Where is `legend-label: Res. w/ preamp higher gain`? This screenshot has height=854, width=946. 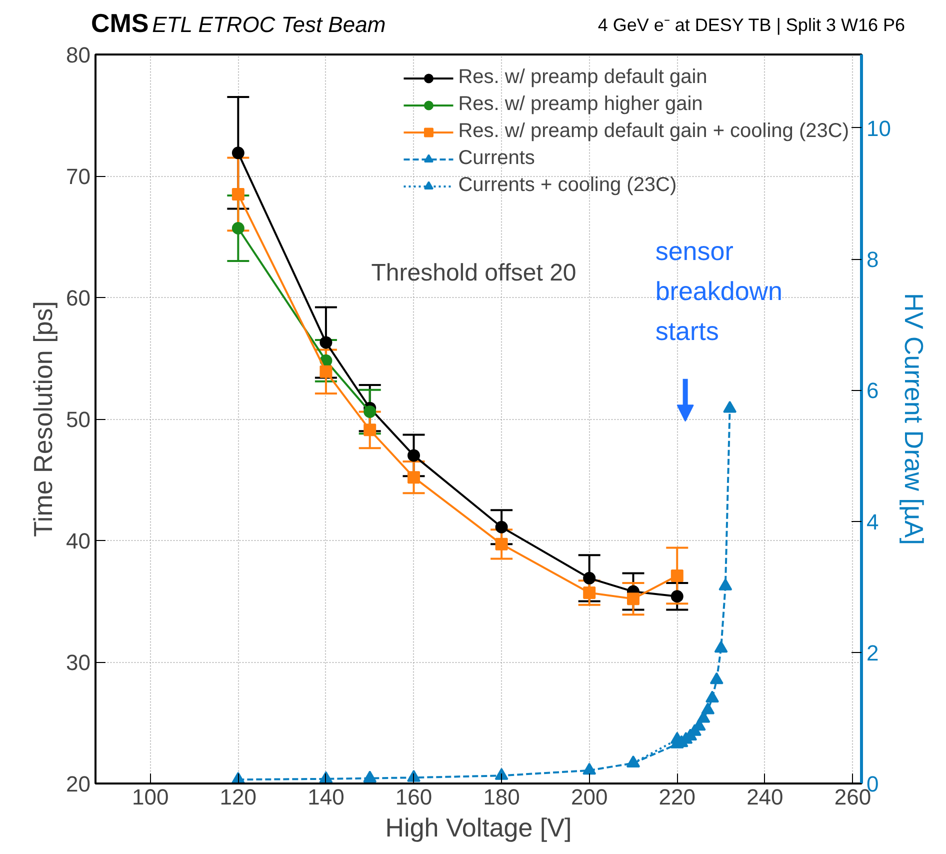
legend-label: Res. w/ preamp higher gain is located at coordinates (580, 104).